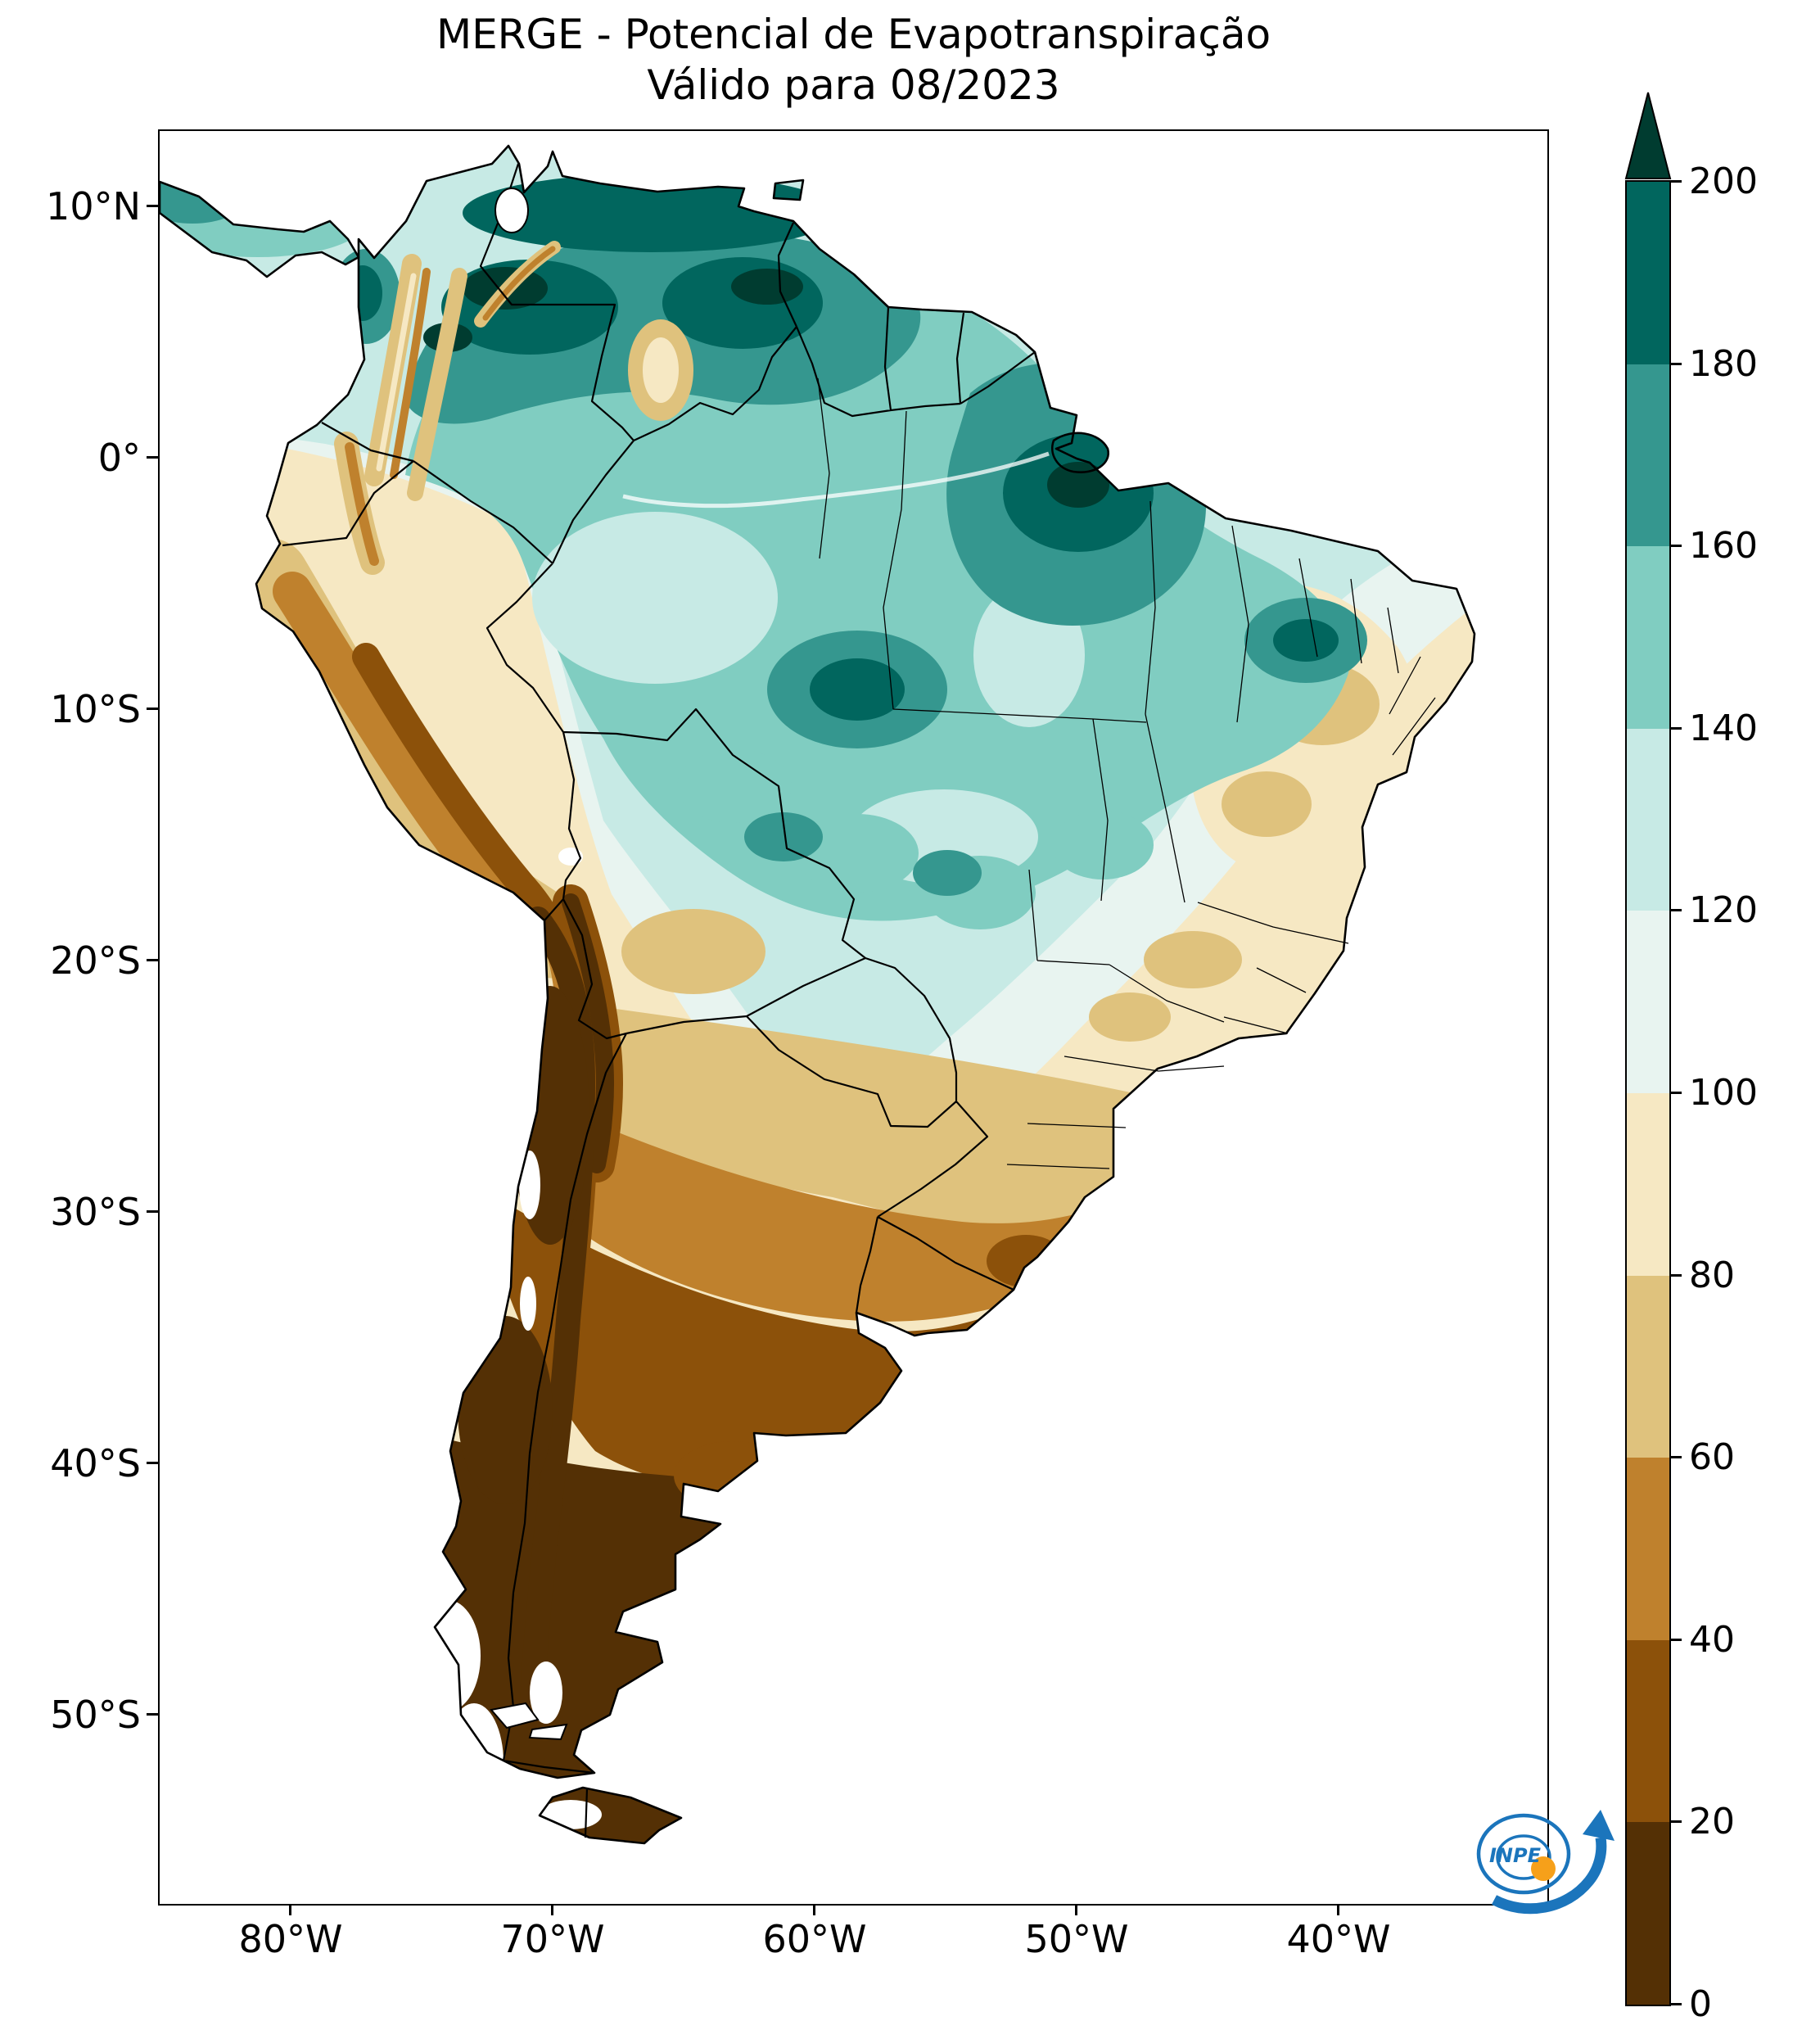 Image resolution: width=1820 pixels, height=2030 pixels. Describe the element at coordinates (1724, 1093) in the screenshot. I see `colorbar-tick-label: 100` at that location.